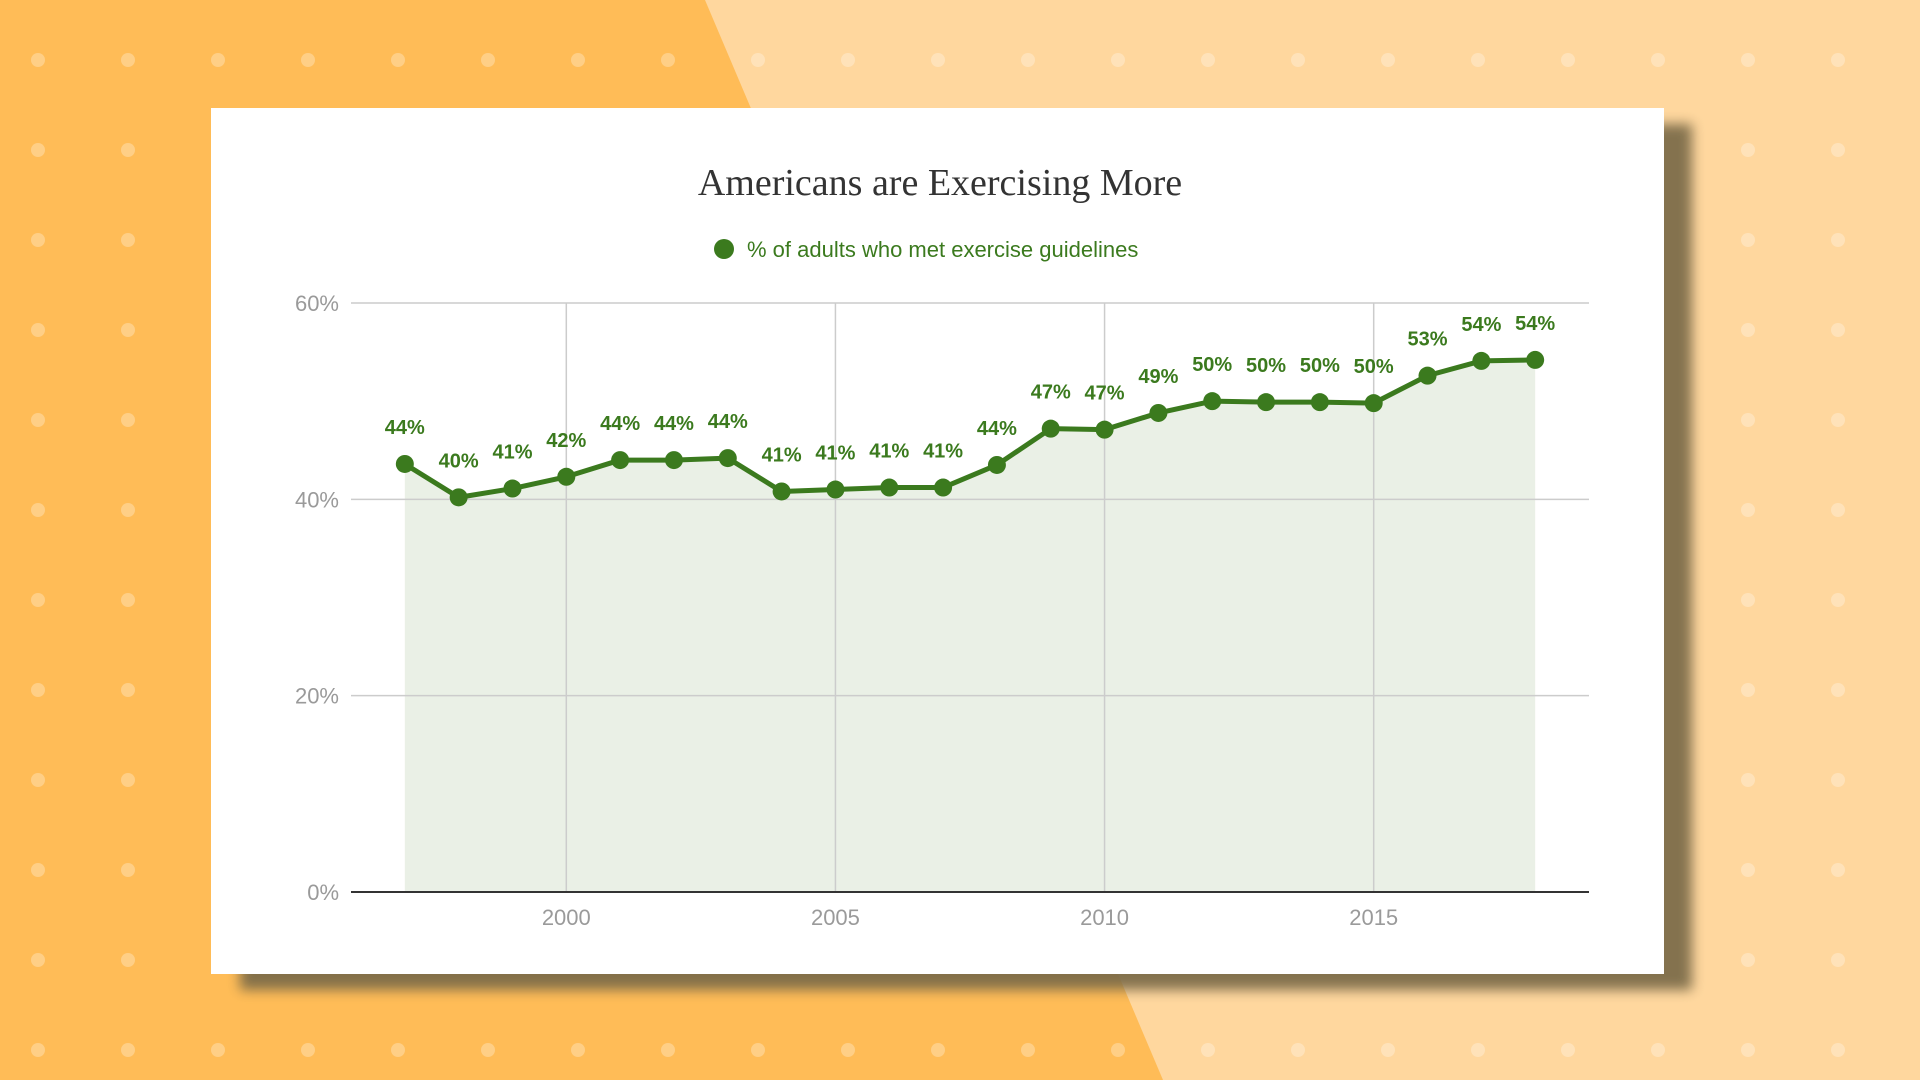  Describe the element at coordinates (317, 499) in the screenshot. I see `y-tick-label: 40%` at that location.